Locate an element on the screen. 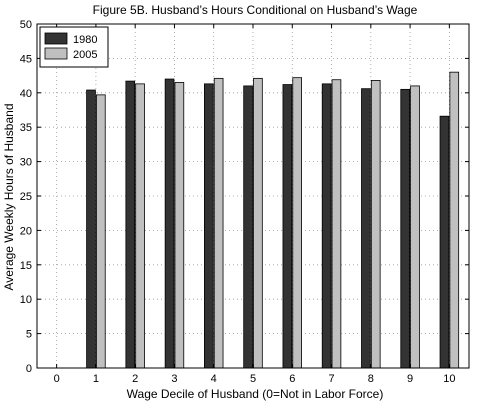 This screenshot has width=479, height=405. y-tick-label: 10 is located at coordinates (26, 300).